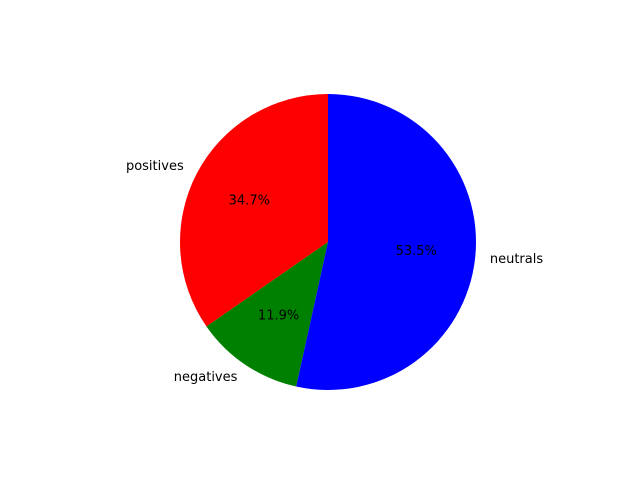 This screenshot has height=480, width=640. I want to click on slice-label-neutrals: neutrals, so click(516, 259).